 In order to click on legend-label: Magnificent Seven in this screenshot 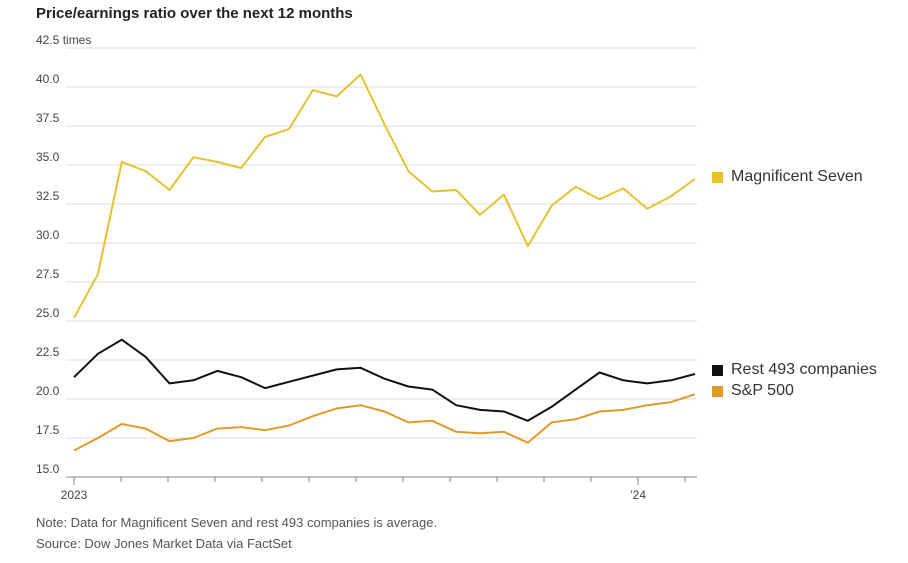, I will do `click(797, 176)`.